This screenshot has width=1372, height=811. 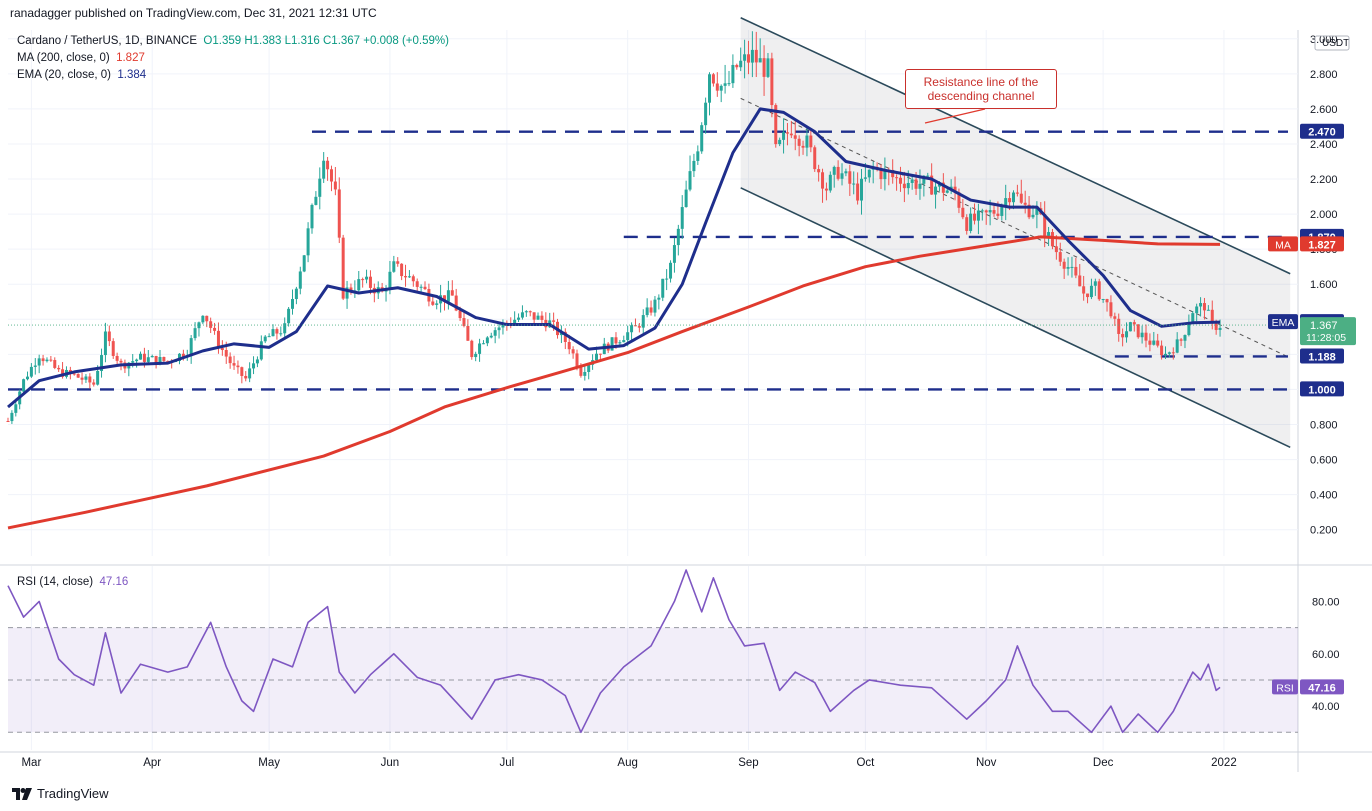 I want to click on rsi-label: RSI (14, close), so click(x=55, y=582).